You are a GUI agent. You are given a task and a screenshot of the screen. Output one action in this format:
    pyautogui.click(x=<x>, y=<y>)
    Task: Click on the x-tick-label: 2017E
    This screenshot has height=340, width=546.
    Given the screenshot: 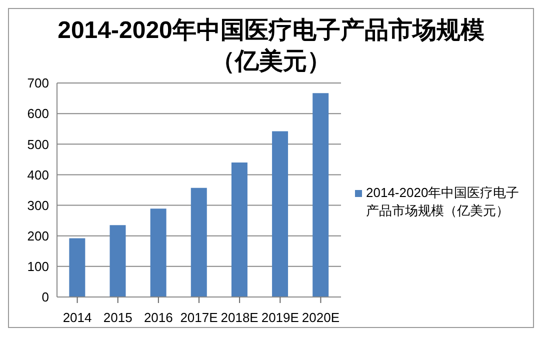 What is the action you would take?
    pyautogui.click(x=199, y=318)
    